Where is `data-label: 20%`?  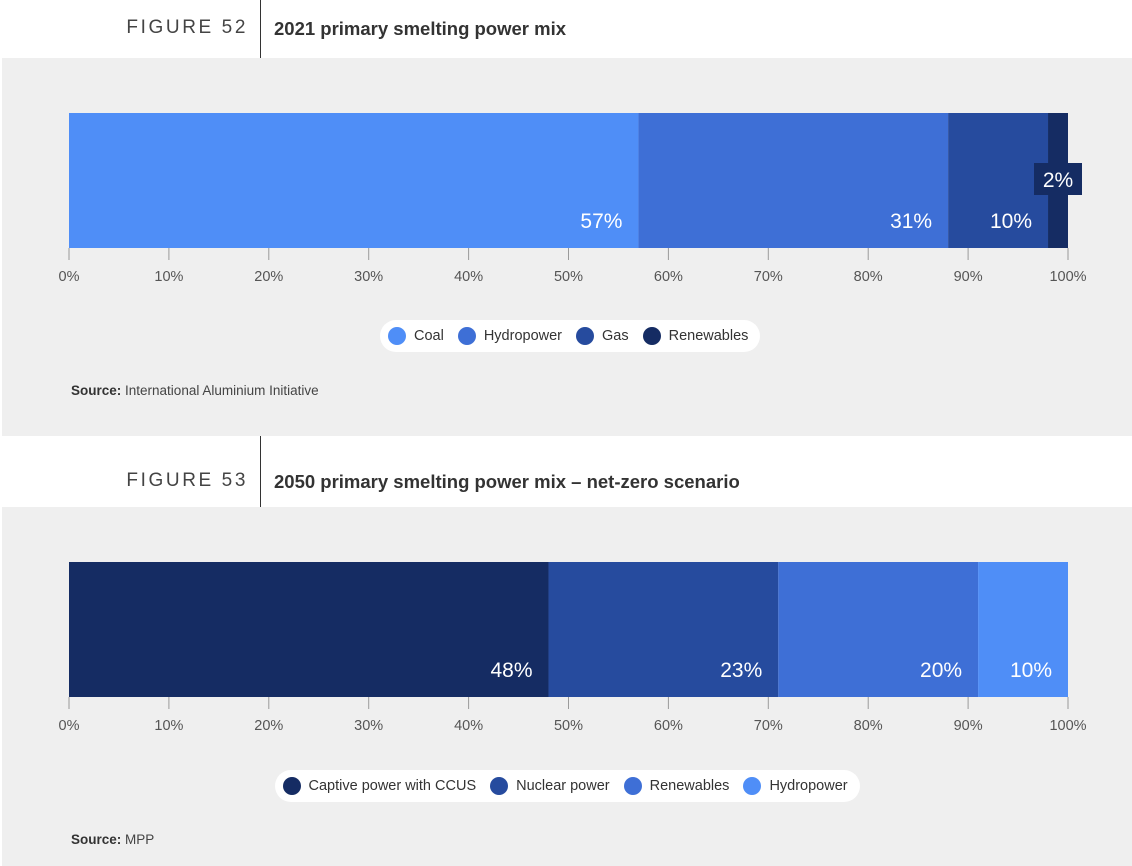
data-label: 20% is located at coordinates (941, 670).